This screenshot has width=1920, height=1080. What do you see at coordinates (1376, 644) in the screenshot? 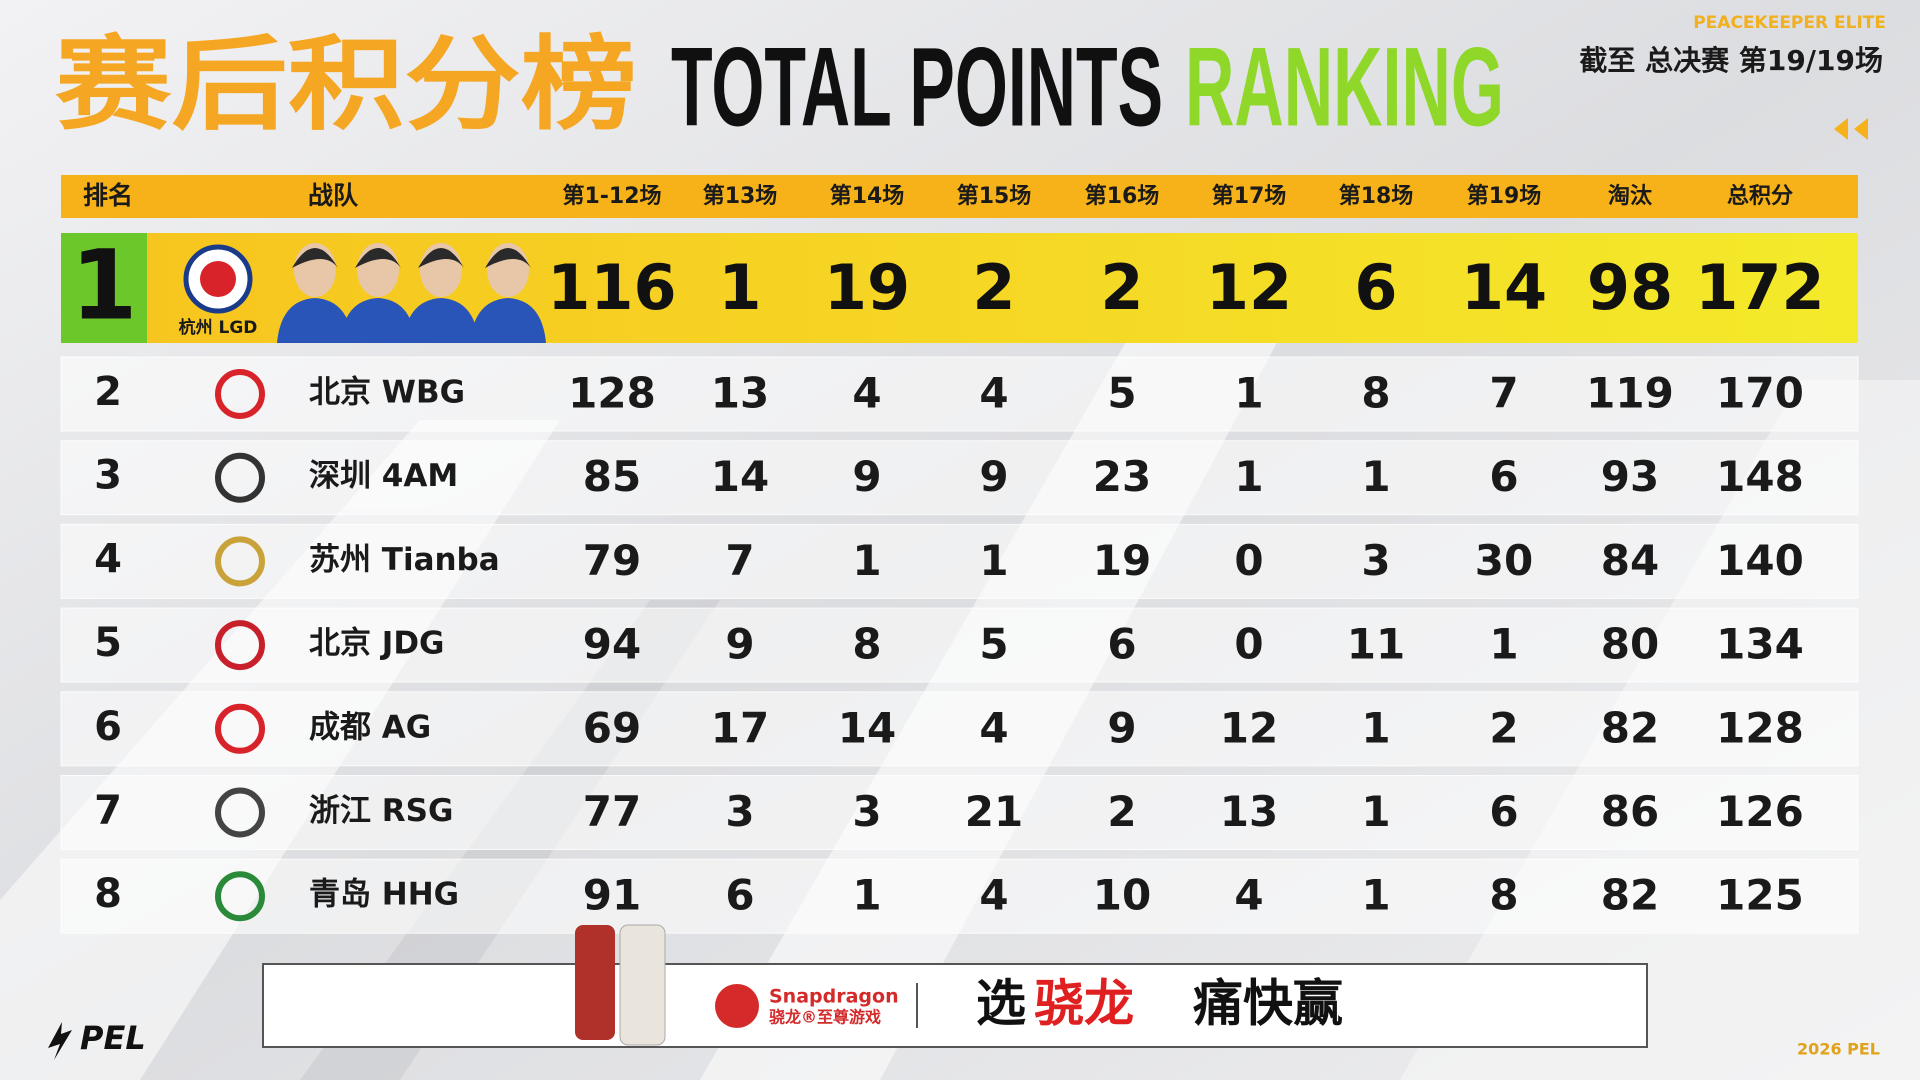
I see `score: 11` at bounding box center [1376, 644].